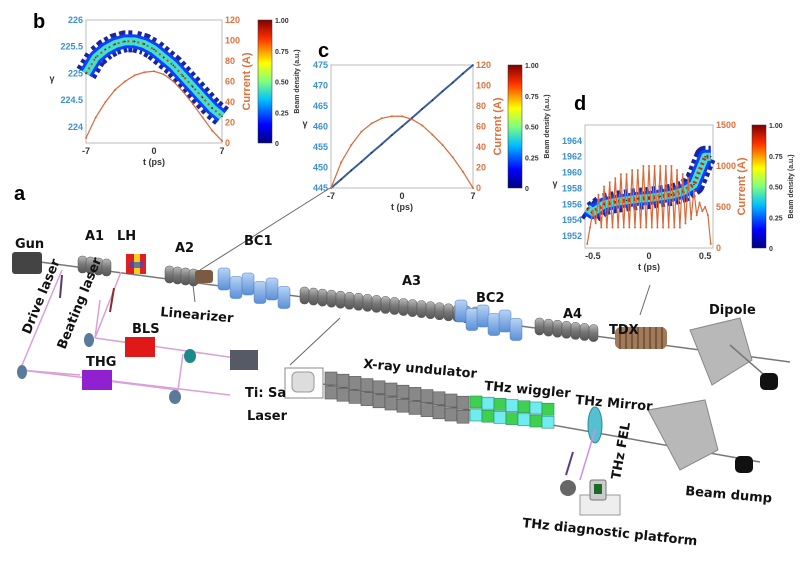 Image resolution: width=800 pixels, height=568 pixels. What do you see at coordinates (729, 495) in the screenshot?
I see `label-beam-dump: Beam dump` at bounding box center [729, 495].